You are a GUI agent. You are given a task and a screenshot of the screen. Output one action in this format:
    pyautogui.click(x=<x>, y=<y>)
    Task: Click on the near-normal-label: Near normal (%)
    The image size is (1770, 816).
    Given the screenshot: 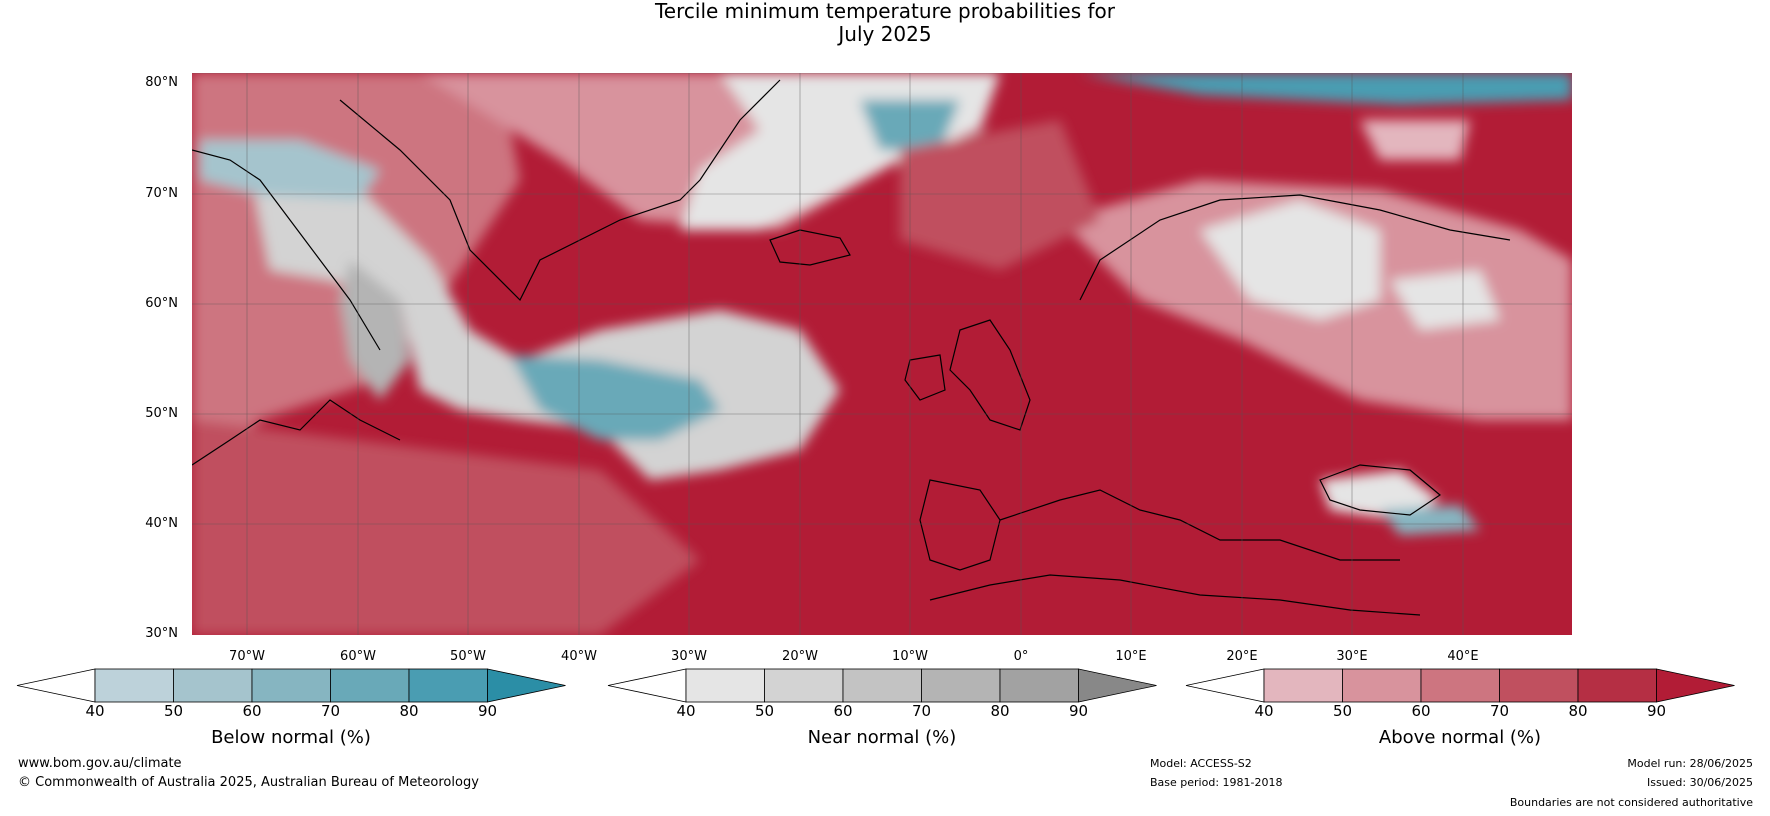 What is the action you would take?
    pyautogui.click(x=882, y=737)
    